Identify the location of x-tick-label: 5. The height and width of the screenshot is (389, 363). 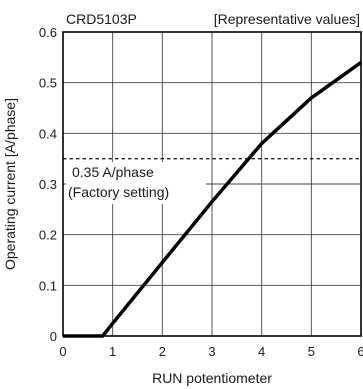
(311, 351).